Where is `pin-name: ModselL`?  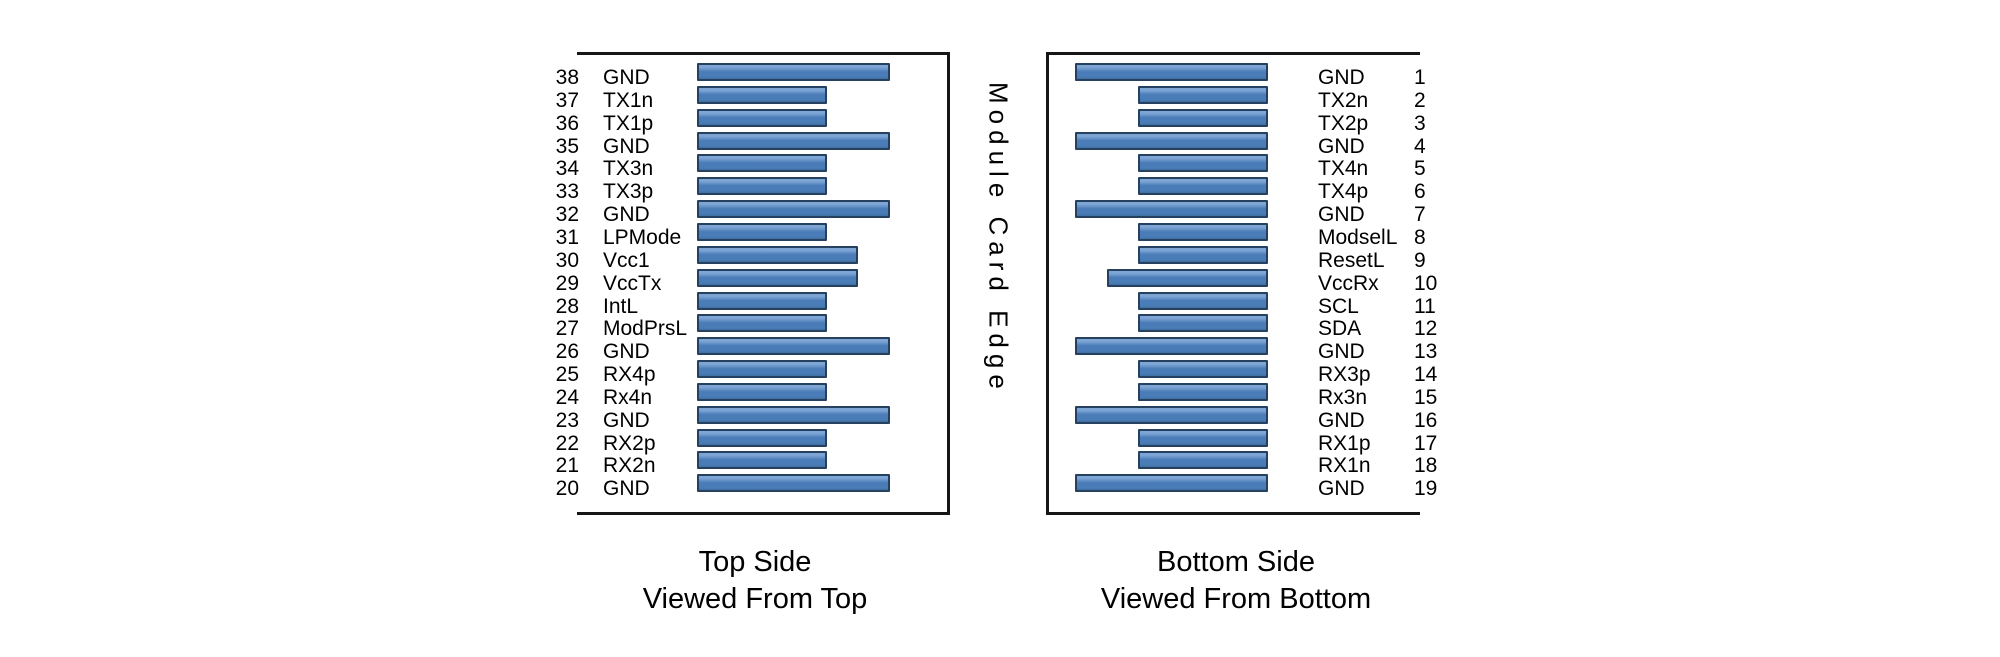 pin-name: ModselL is located at coordinates (1358, 237).